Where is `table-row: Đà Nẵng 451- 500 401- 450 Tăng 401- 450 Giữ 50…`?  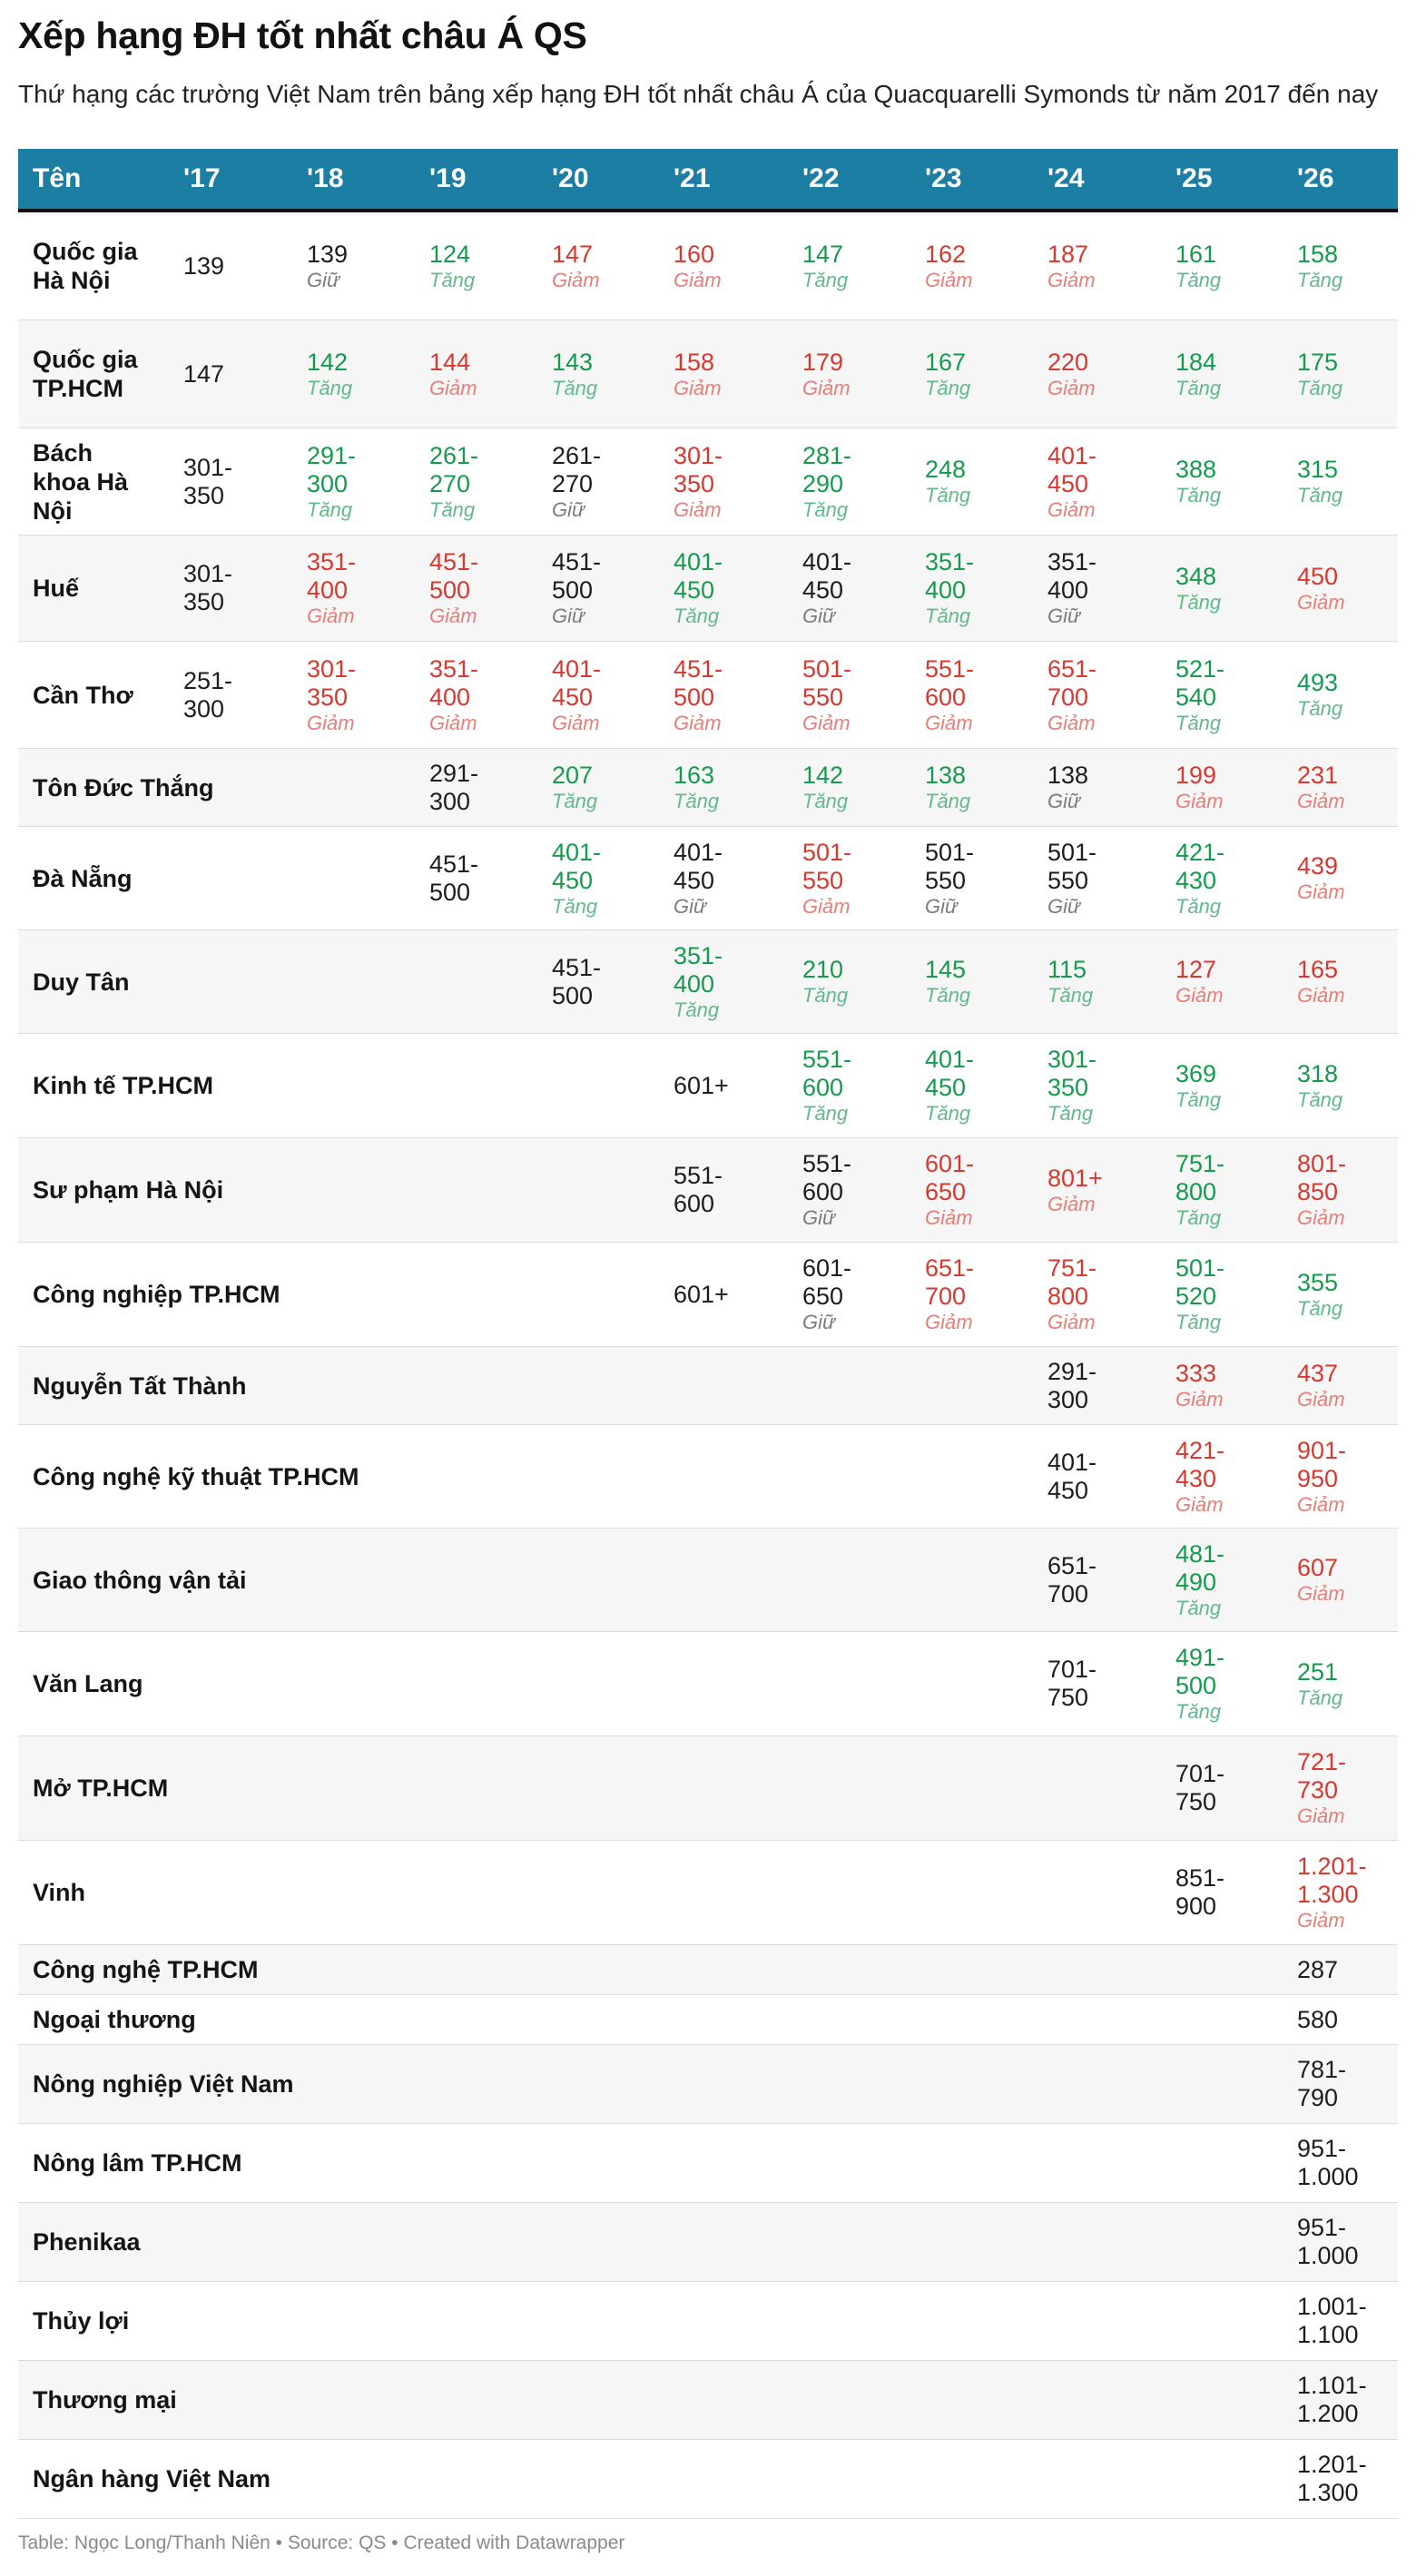
table-row: Đà Nẵng 451- 500 401- 450 Tăng 401- 450 Giữ 50… is located at coordinates (708, 878).